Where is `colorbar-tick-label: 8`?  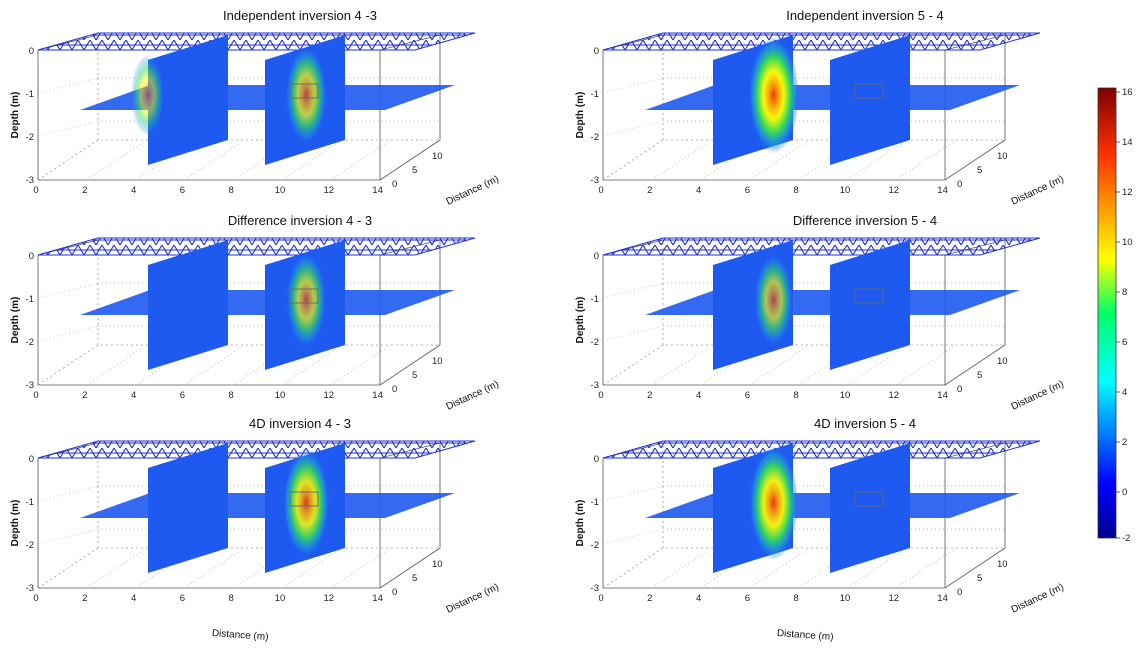 colorbar-tick-label: 8 is located at coordinates (1124, 292).